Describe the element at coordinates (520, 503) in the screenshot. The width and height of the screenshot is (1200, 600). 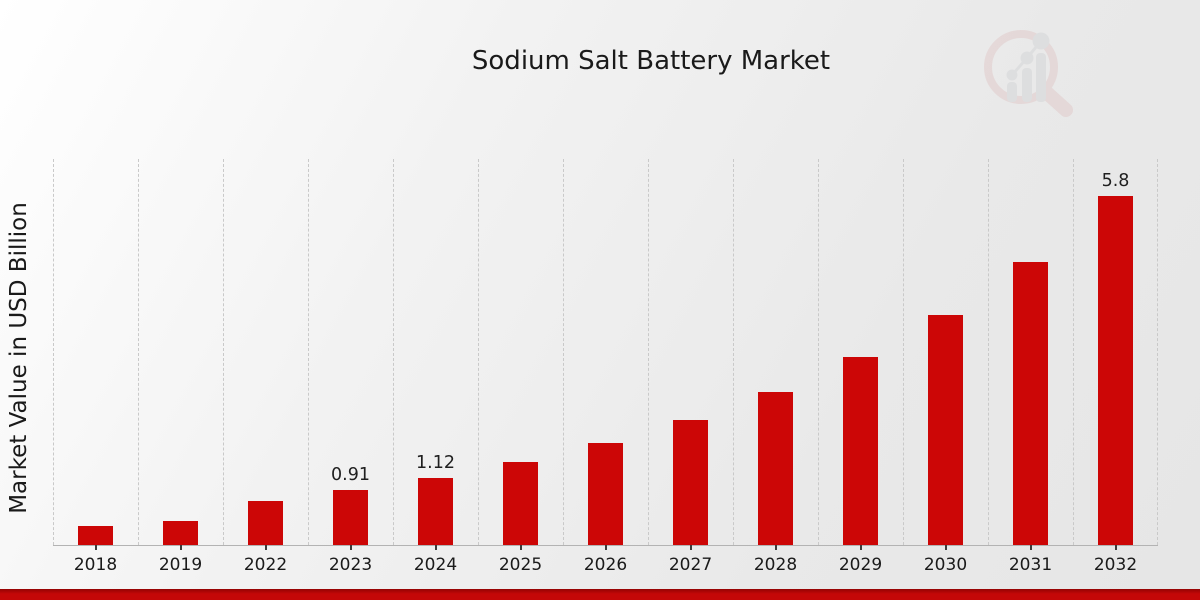
I see `bar-2025` at that location.